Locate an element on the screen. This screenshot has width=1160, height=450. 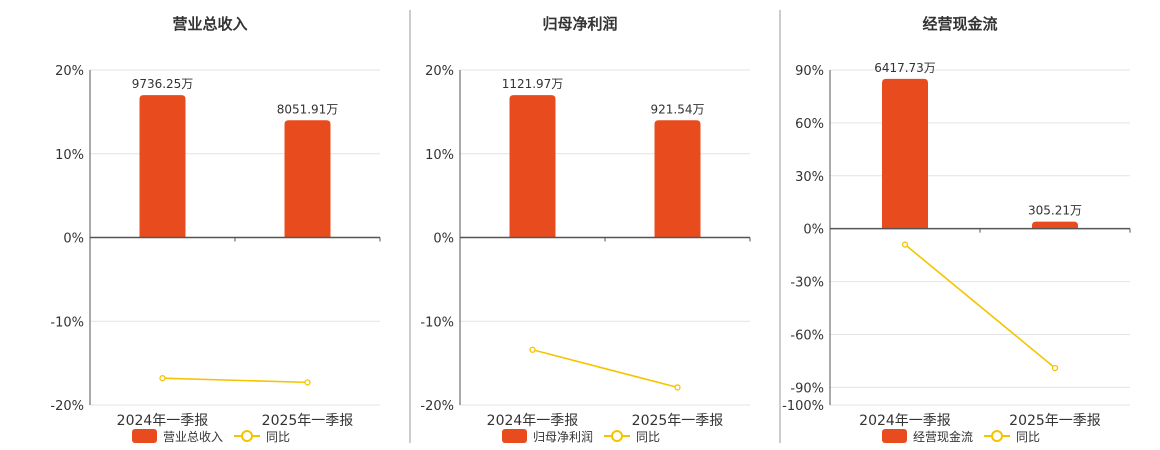
legend-bar-label: 营业总收入 is located at coordinates (193, 437).